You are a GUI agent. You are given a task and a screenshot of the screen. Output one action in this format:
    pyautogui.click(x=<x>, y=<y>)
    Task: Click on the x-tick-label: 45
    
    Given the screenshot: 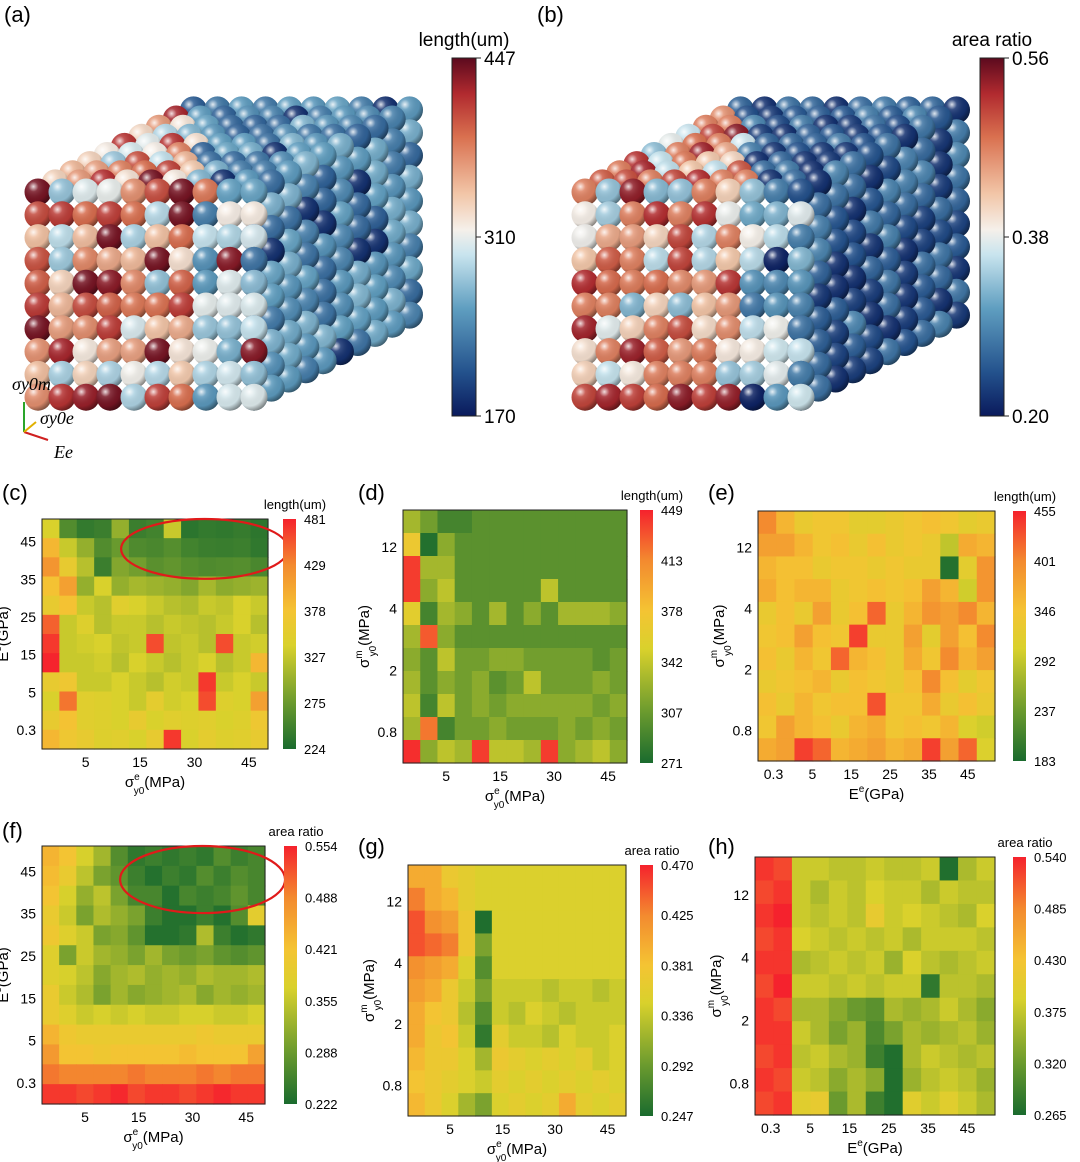 What is the action you would take?
    pyautogui.click(x=608, y=776)
    